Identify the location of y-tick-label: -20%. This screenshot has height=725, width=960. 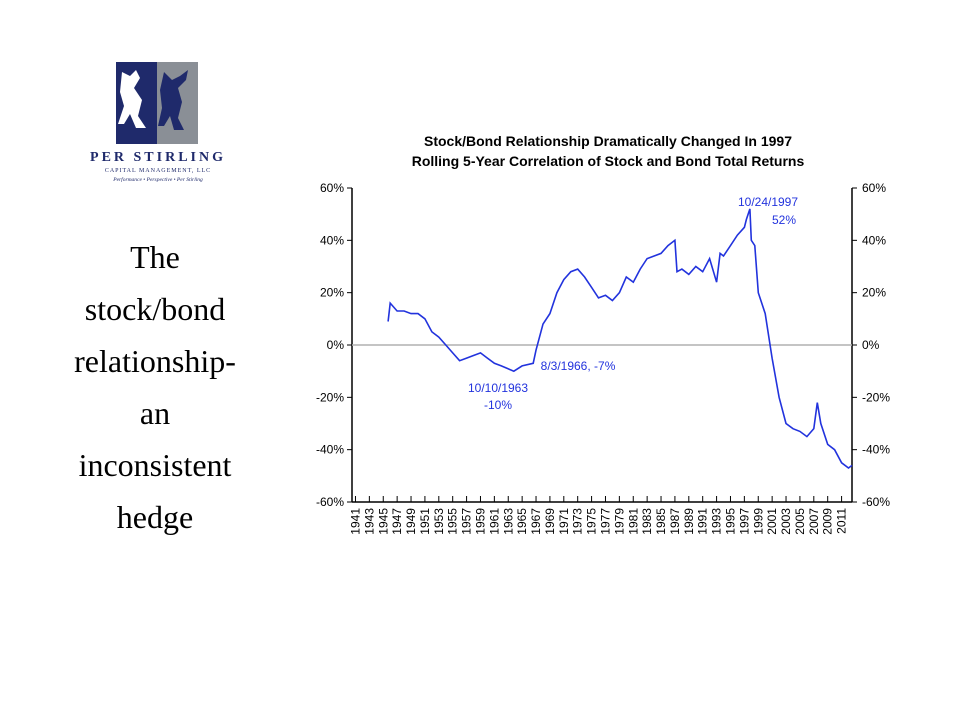
(330, 397).